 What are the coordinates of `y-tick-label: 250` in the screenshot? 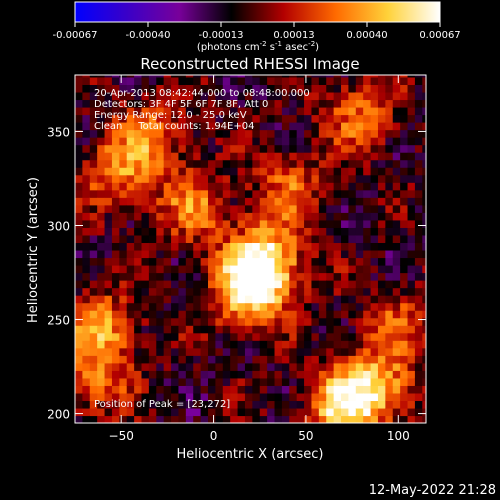 It's located at (58, 321).